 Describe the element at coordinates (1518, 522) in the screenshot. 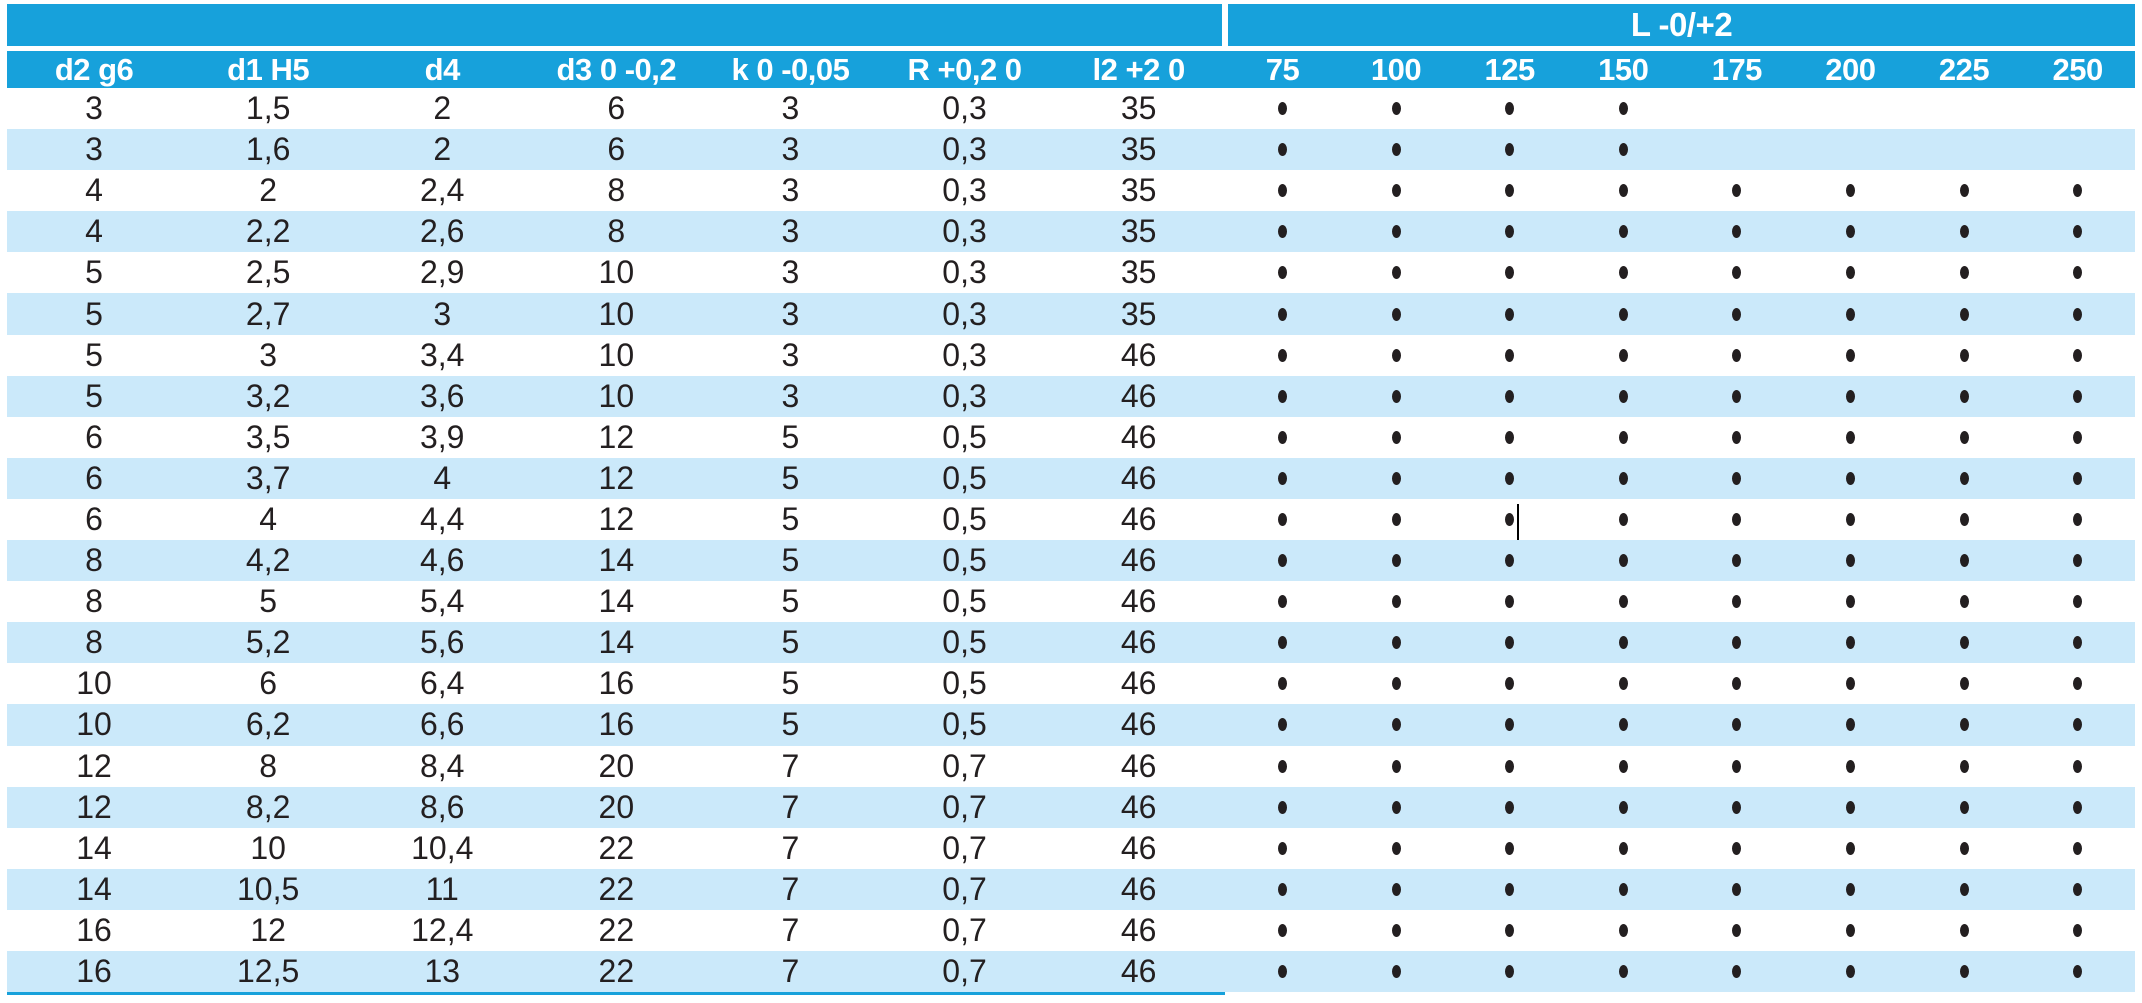

I see `text-cursor-artifact` at that location.